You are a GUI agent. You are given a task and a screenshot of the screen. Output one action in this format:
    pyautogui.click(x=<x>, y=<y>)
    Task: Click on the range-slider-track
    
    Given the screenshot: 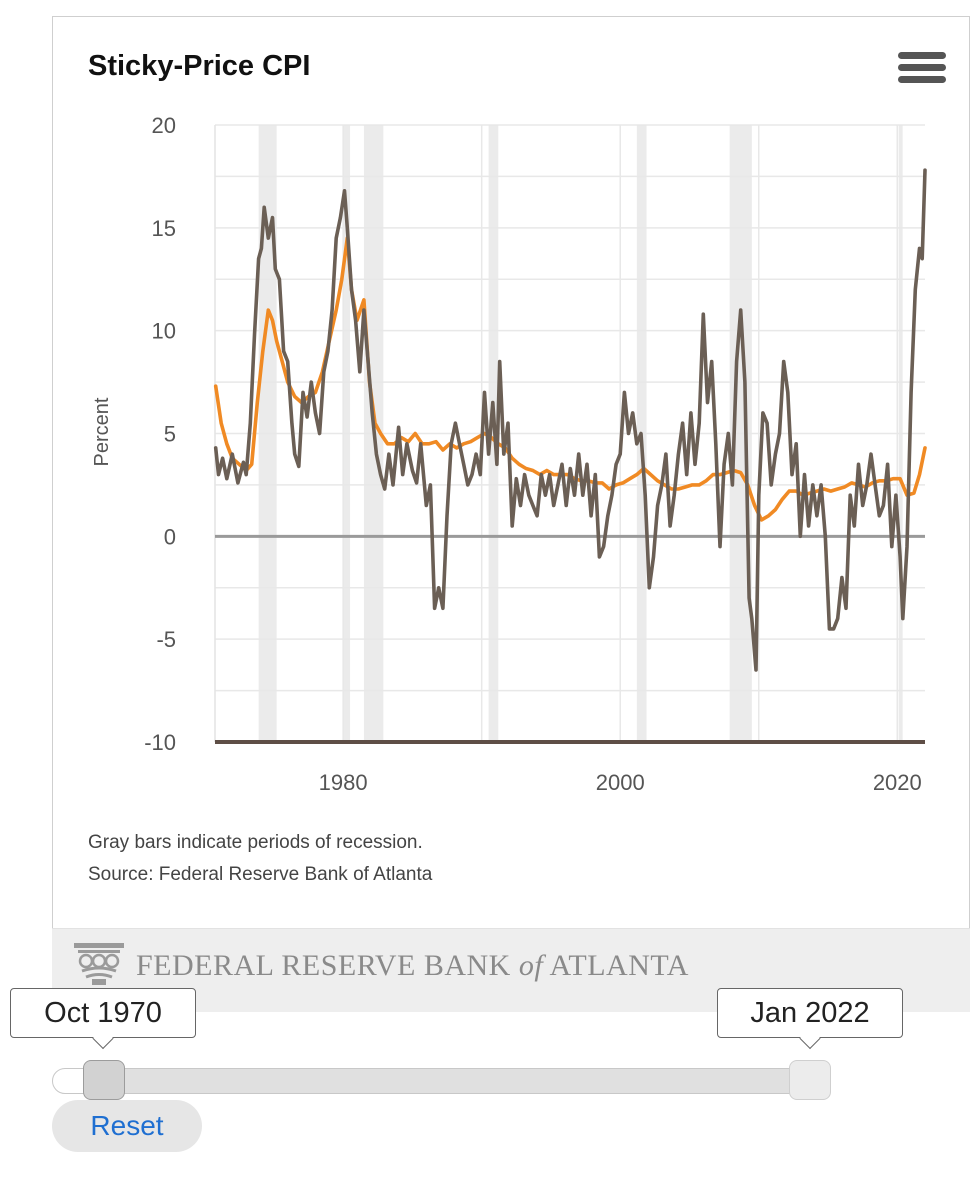 What is the action you would take?
    pyautogui.click(x=441, y=1081)
    